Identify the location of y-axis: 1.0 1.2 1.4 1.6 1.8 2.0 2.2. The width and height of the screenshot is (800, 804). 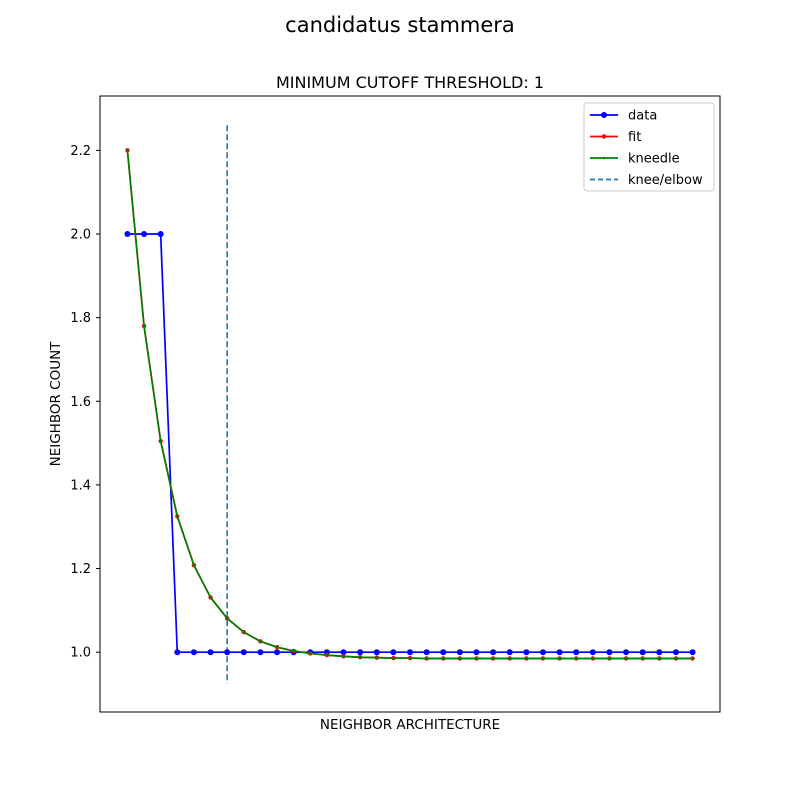
(85, 402).